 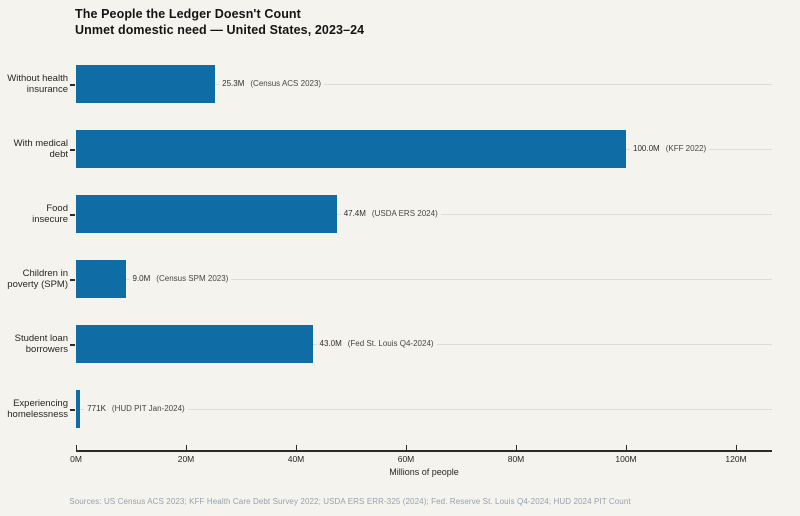 I want to click on bar-value-label: 43.0M, so click(x=330, y=343).